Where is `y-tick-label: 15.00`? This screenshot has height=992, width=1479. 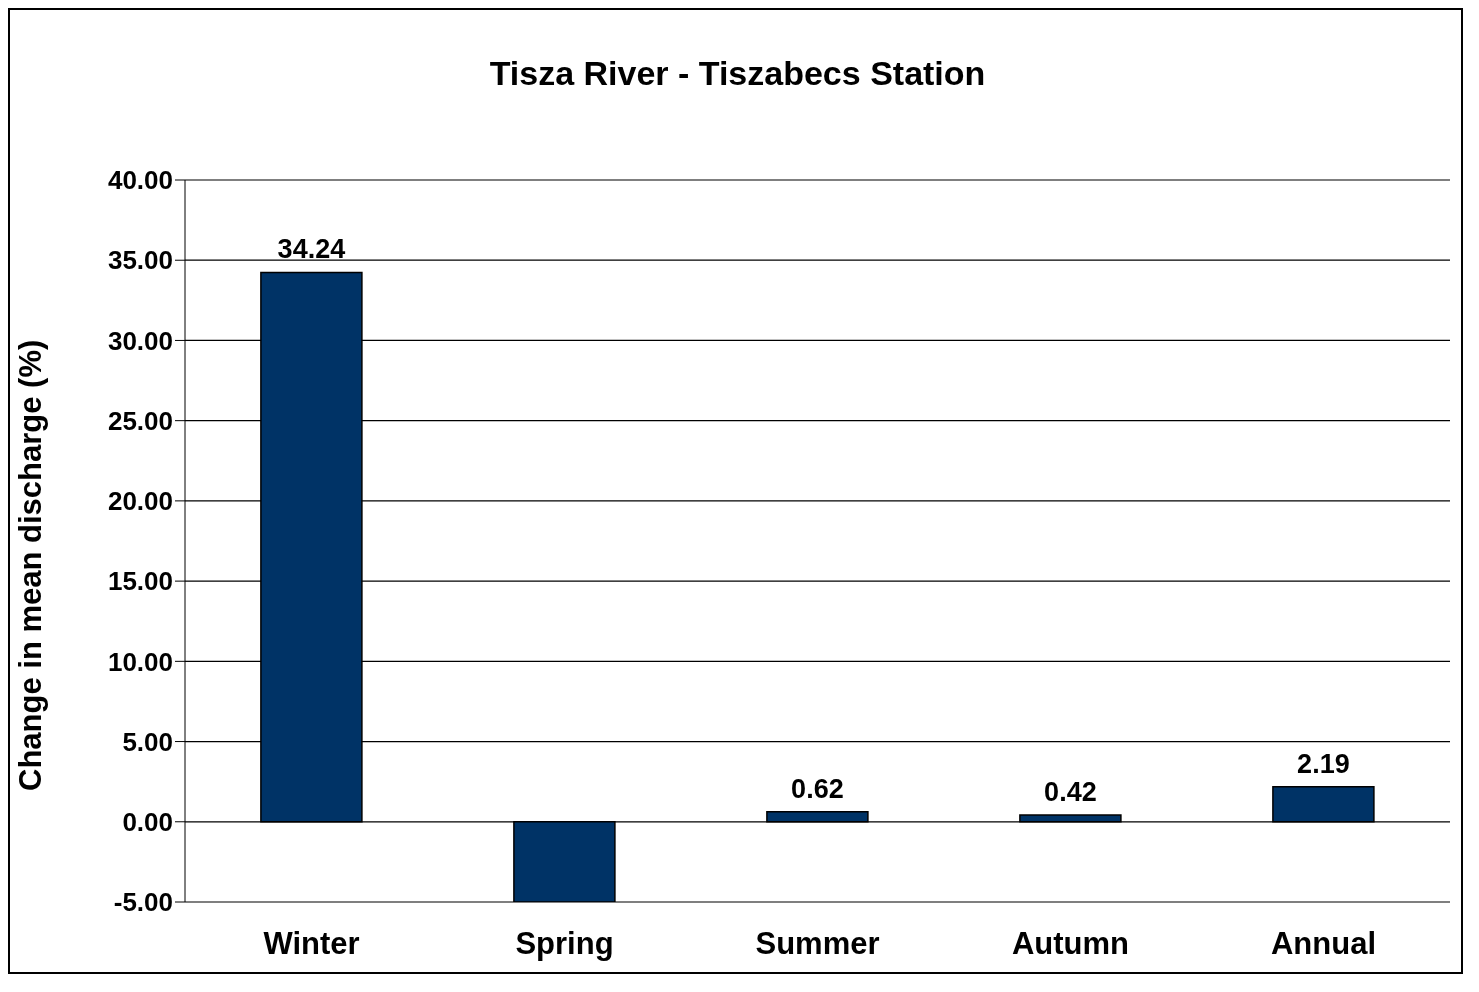 y-tick-label: 15.00 is located at coordinates (140, 581).